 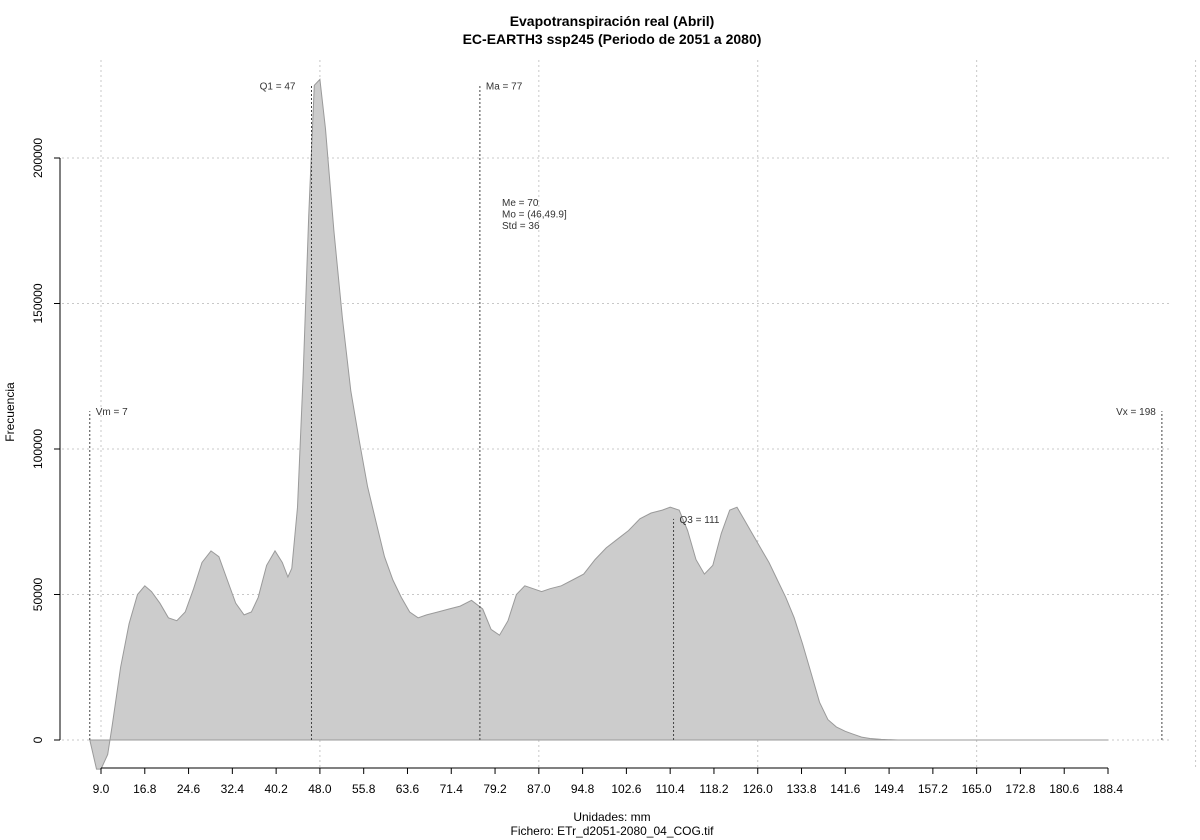 I want to click on x-tick-label-11: 94.8, so click(x=583, y=789).